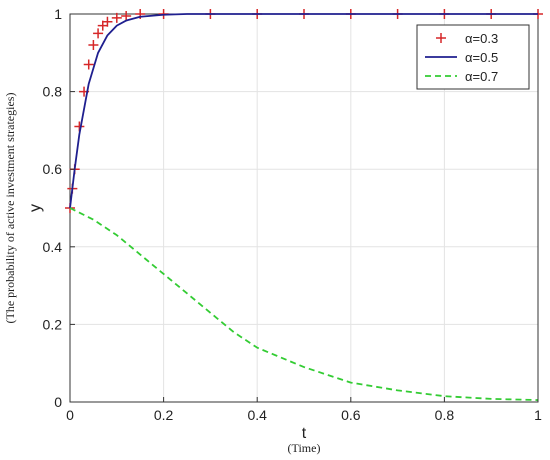  What do you see at coordinates (70, 415) in the screenshot?
I see `x-tick-label: 0` at bounding box center [70, 415].